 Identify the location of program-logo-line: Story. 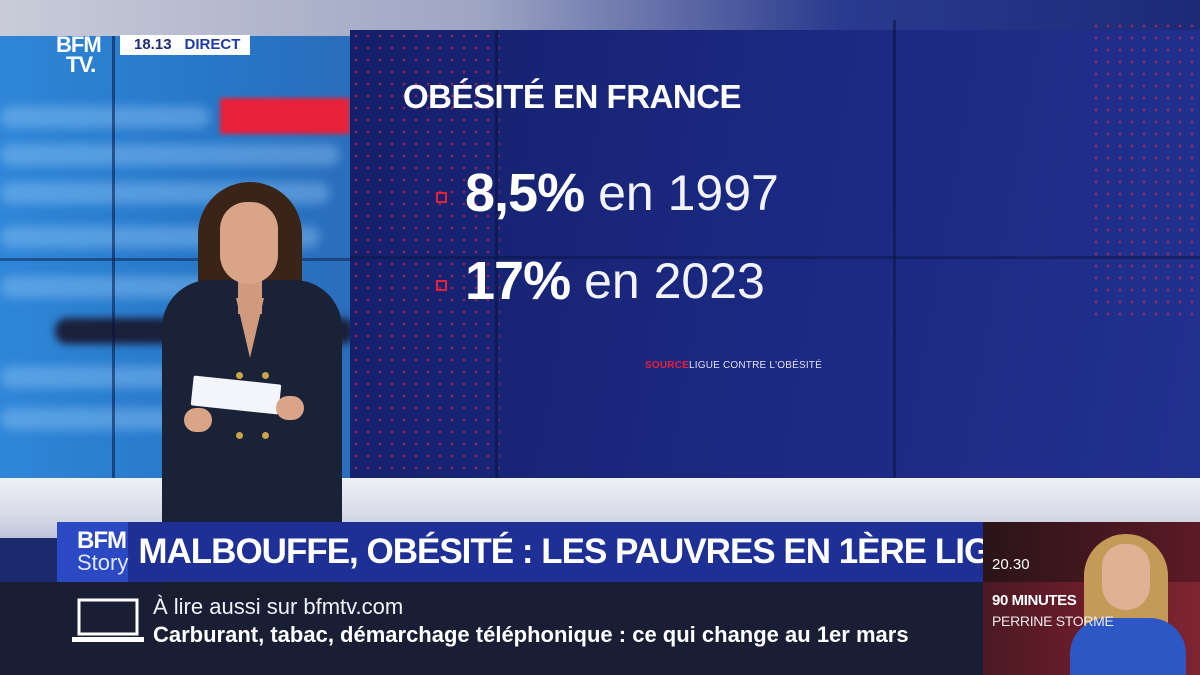
(103, 562).